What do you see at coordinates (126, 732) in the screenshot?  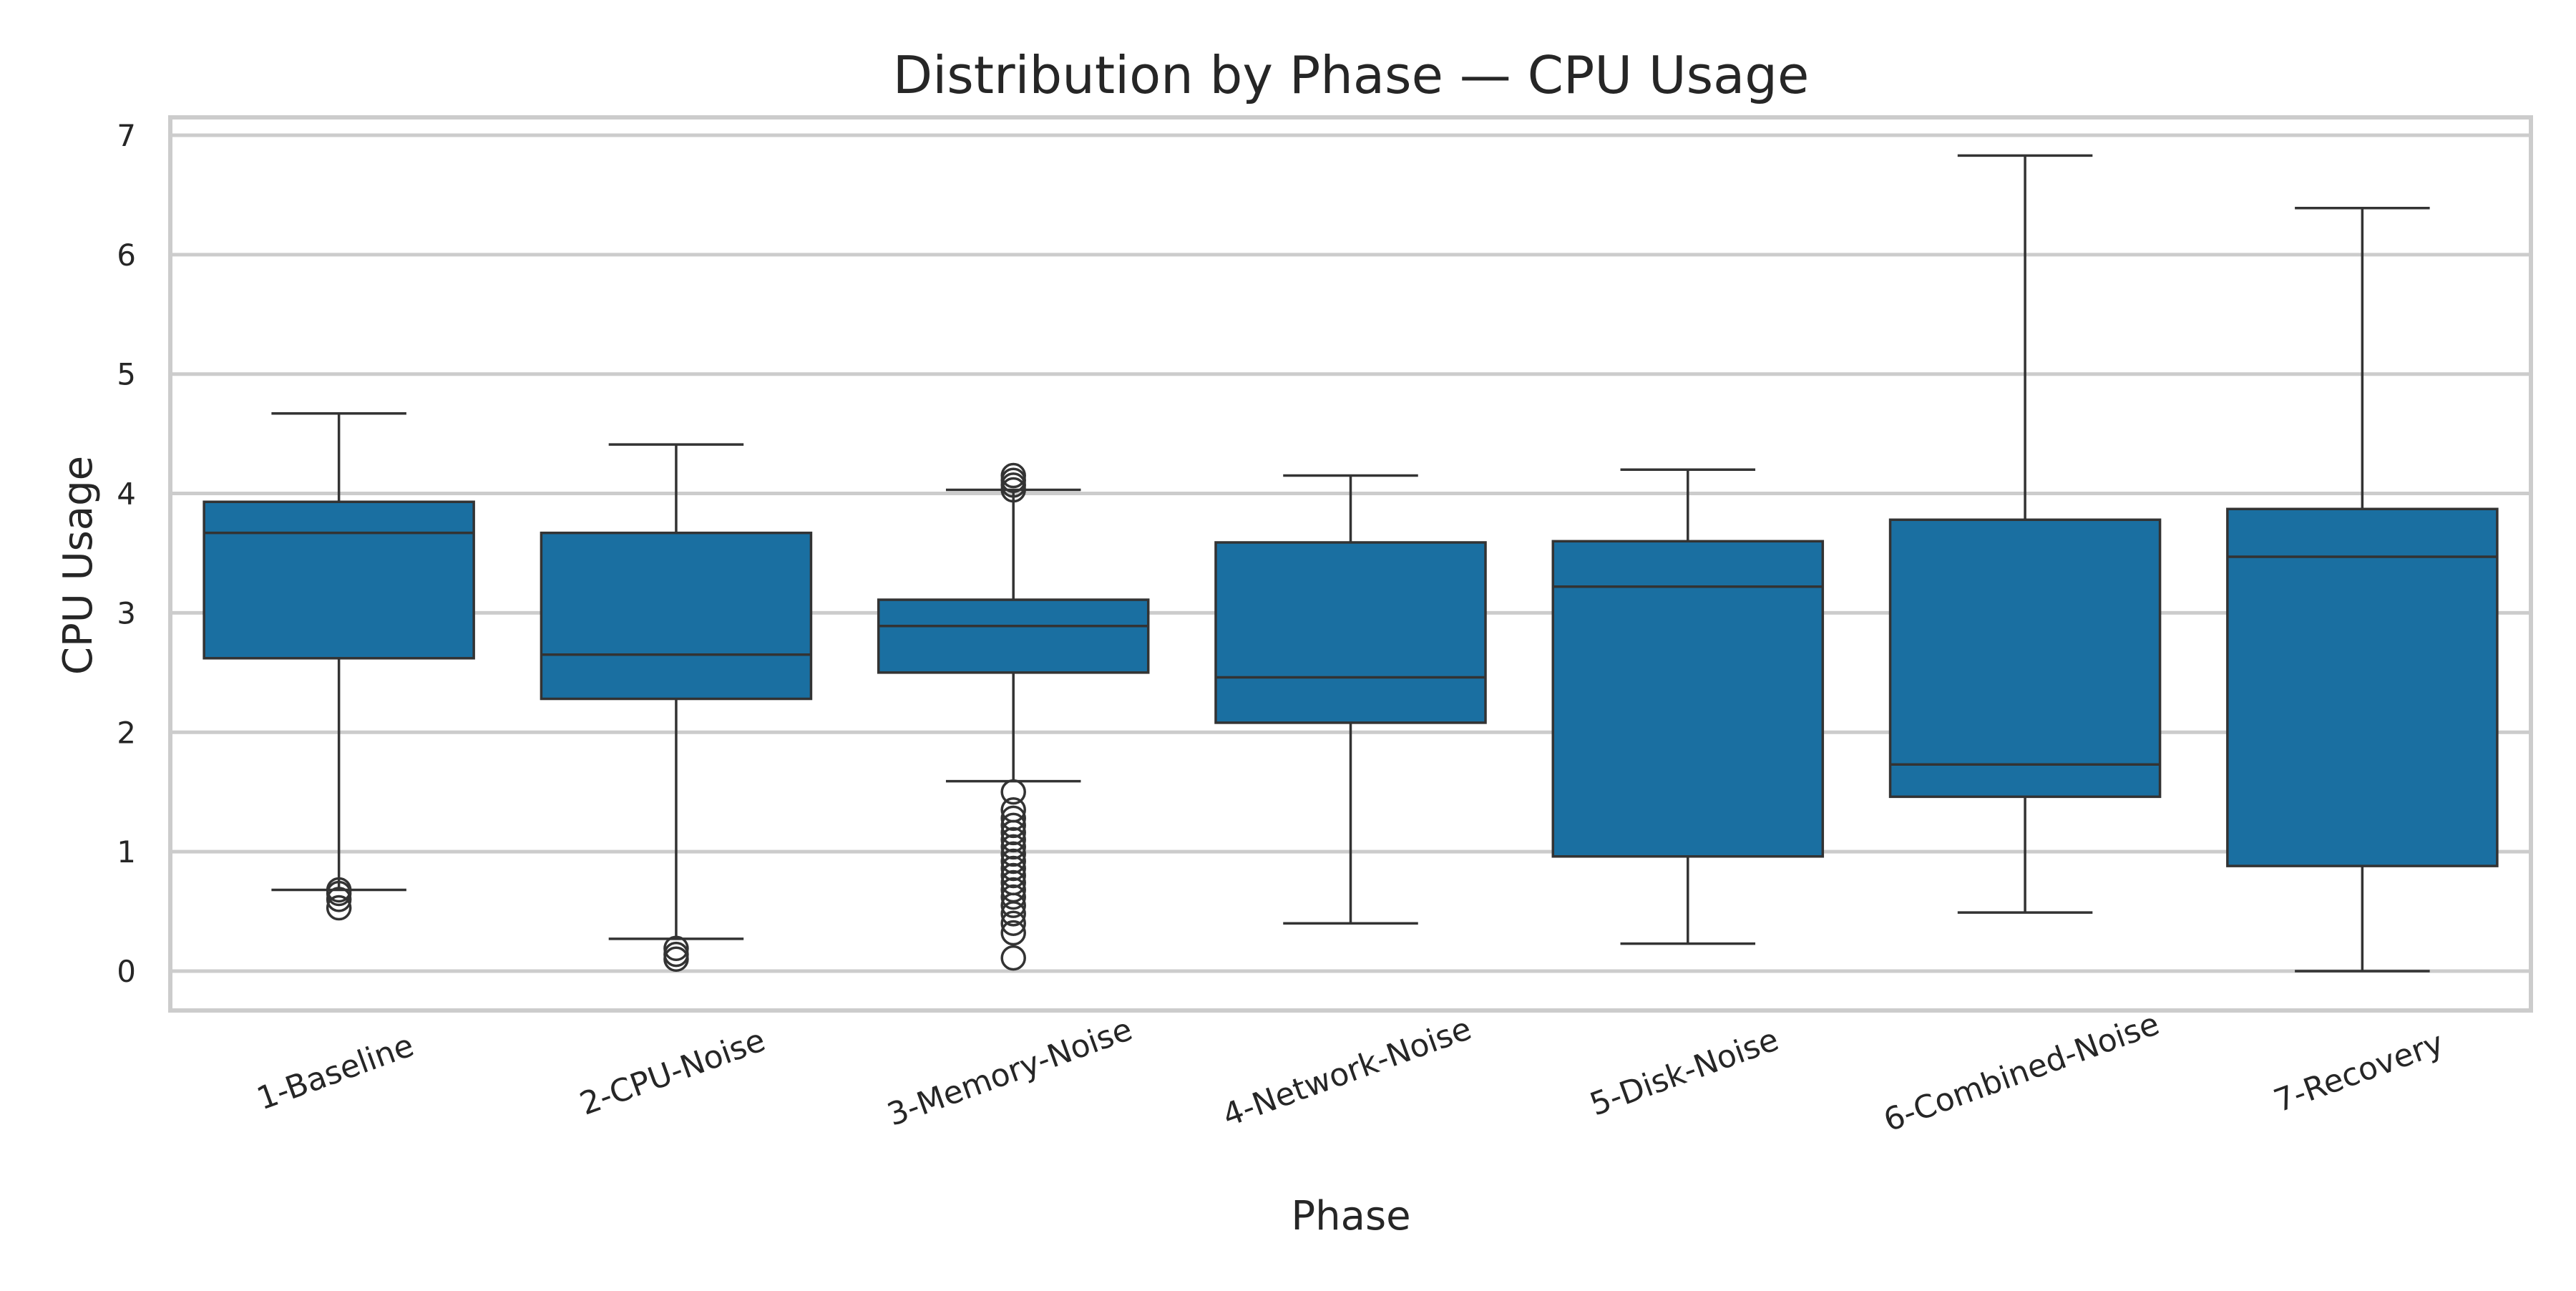 I see `y-tick-label: 2` at bounding box center [126, 732].